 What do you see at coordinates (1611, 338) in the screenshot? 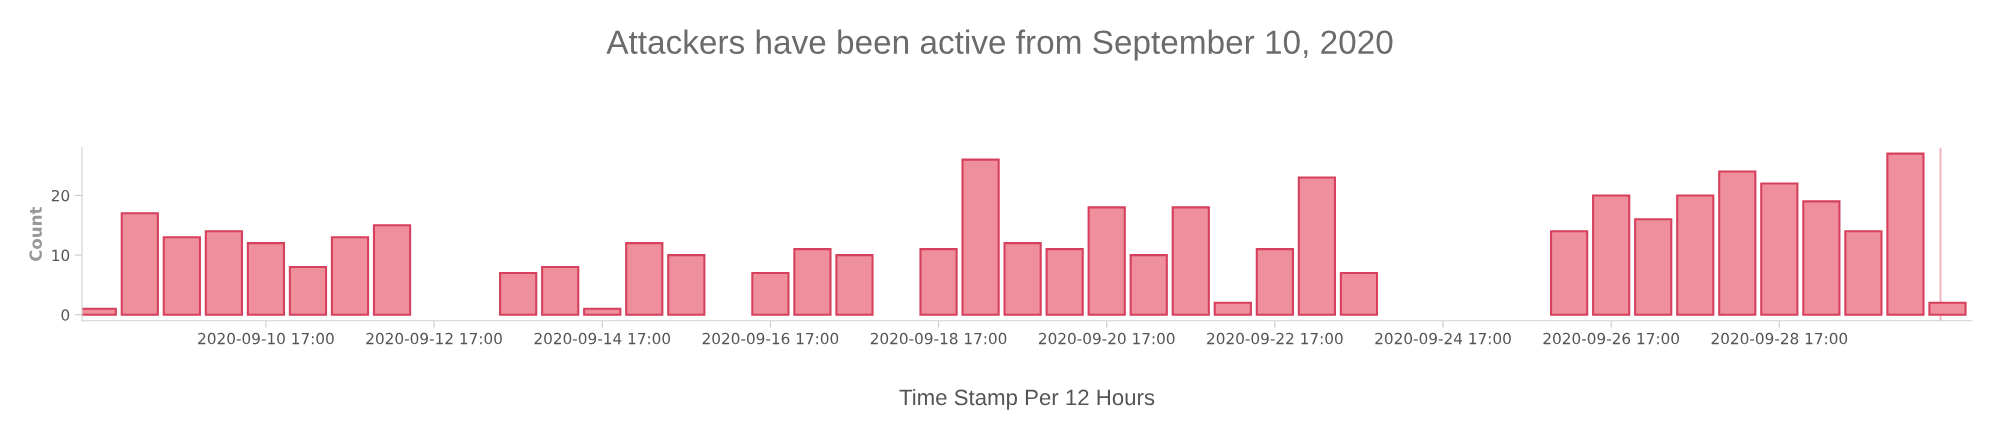
I see `x-tick-label: 2020-09-26 17:00` at bounding box center [1611, 338].